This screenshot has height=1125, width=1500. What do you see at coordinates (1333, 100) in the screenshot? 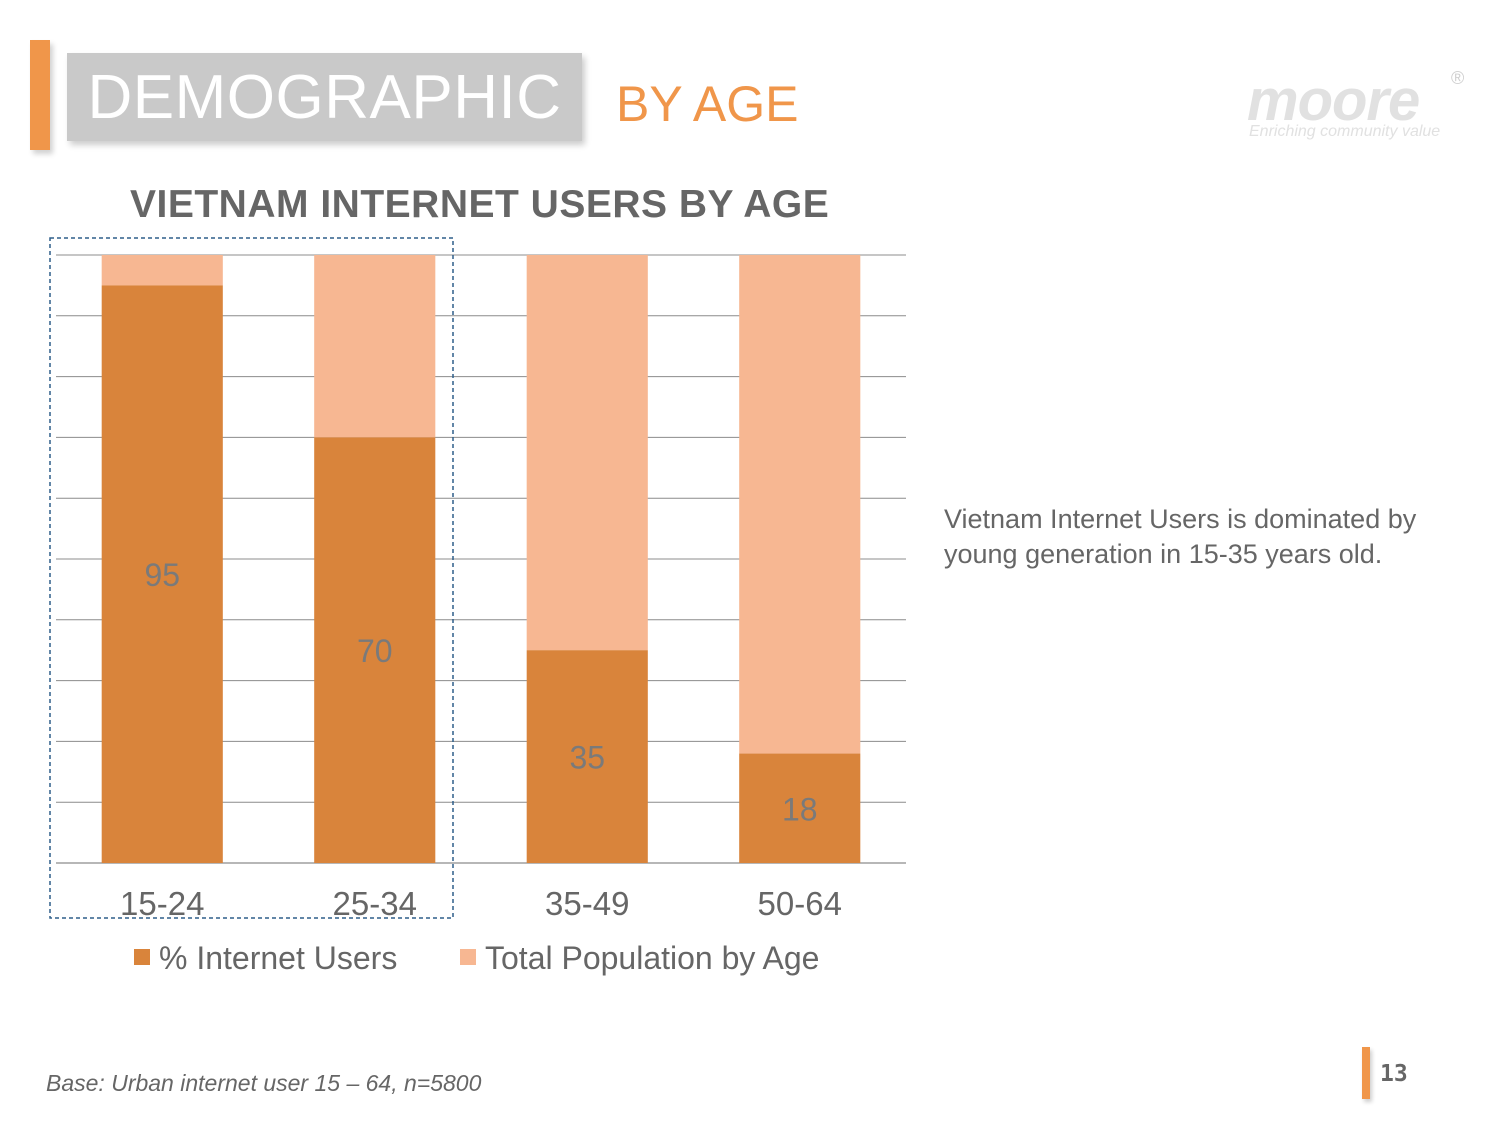
I see `logo-wordmark: moore` at bounding box center [1333, 100].